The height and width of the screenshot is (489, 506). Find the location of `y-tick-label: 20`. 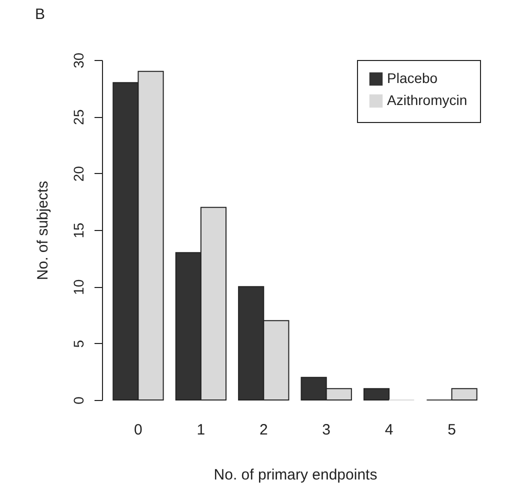

y-tick-label: 20 is located at coordinates (78, 174).